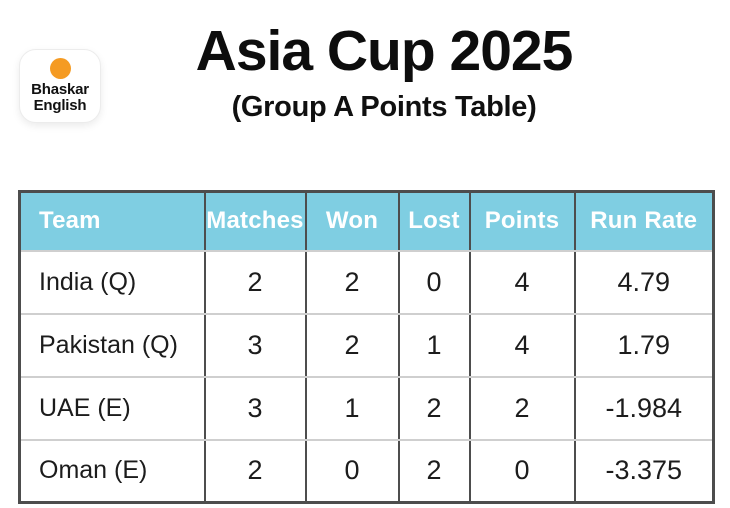  I want to click on run-rate-cell: 4.79, so click(644, 282).